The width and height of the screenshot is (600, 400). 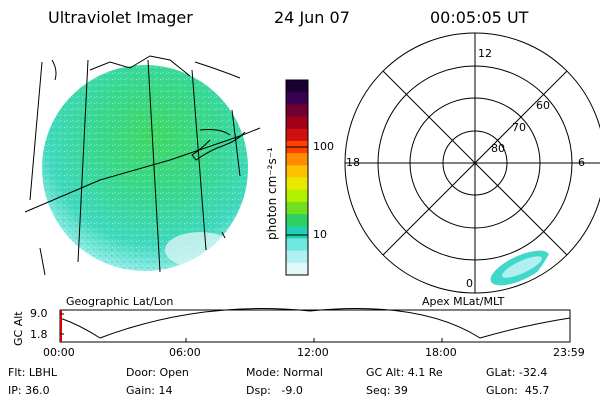 I want to click on date-label: 24 Jun 07, so click(x=312, y=17).